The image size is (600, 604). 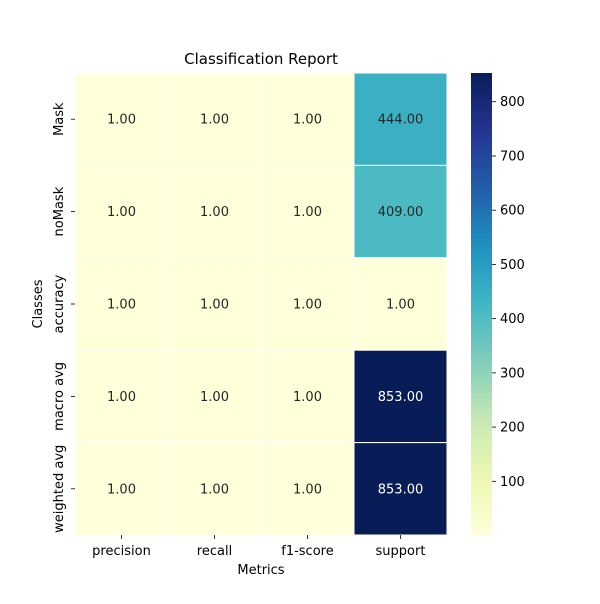 I want to click on y-axis-ticks: Mask noMask accuracy macro avg weighted avg, so click(x=63, y=317).